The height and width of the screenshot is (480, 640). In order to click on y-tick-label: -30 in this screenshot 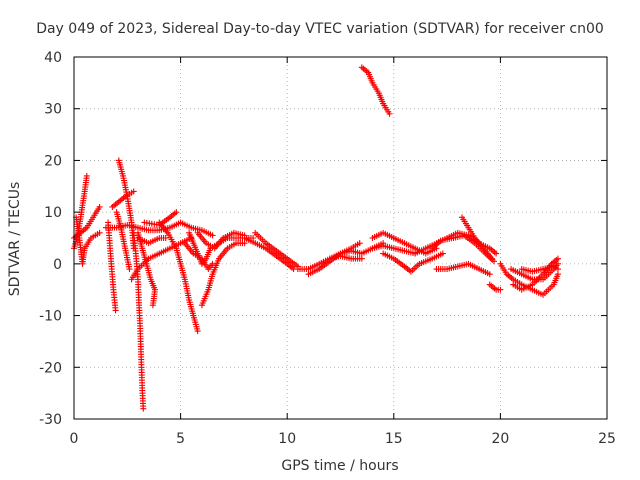, I will do `click(50, 420)`.